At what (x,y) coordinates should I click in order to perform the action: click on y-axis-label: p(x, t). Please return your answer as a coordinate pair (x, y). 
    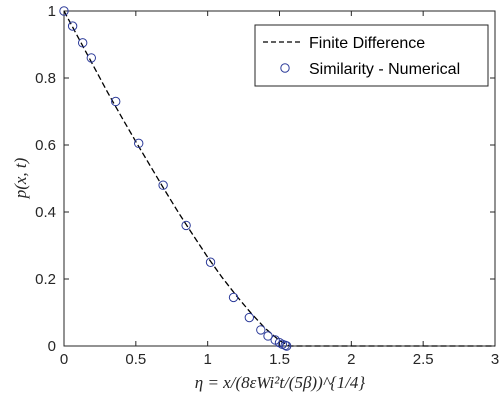
    Looking at the image, I should click on (20, 178).